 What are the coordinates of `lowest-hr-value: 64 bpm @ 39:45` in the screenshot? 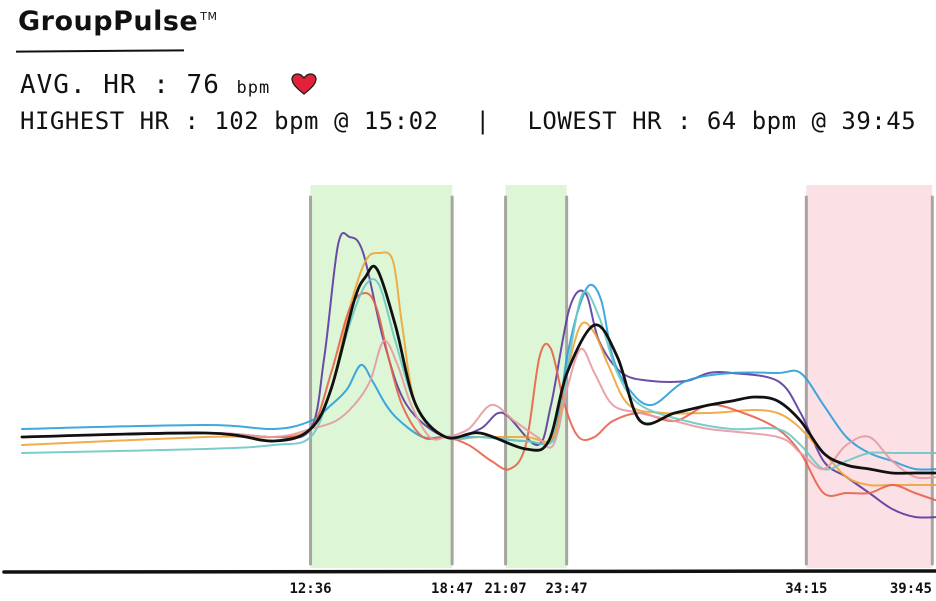 It's located at (811, 121).